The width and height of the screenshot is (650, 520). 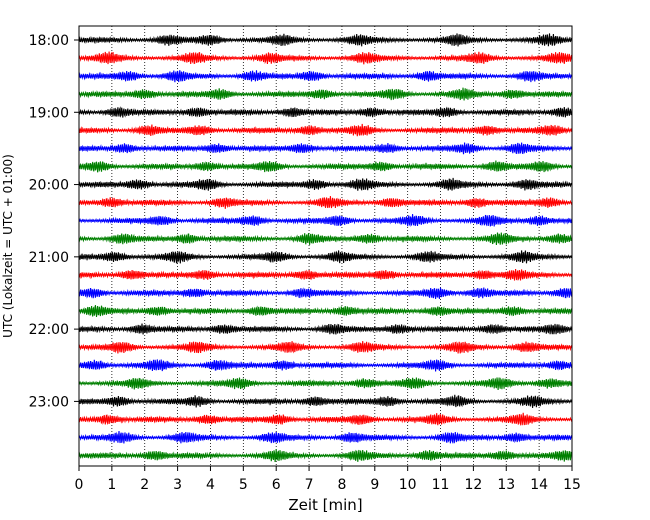 What do you see at coordinates (49, 113) in the screenshot?
I see `y-tick-label: 19:00` at bounding box center [49, 113].